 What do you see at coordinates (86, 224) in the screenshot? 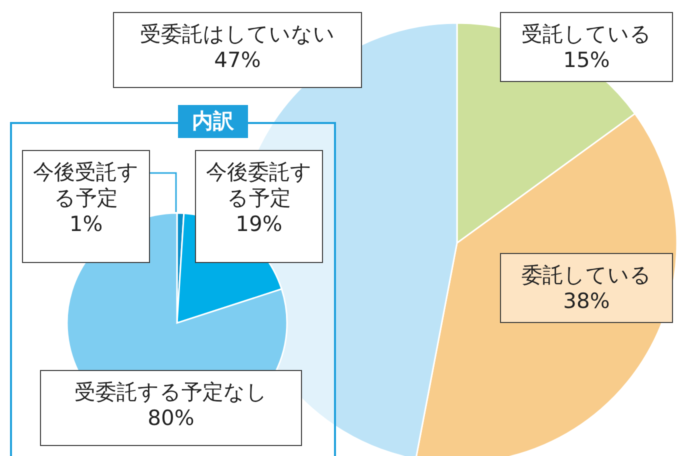
I see `data-label: 1%` at bounding box center [86, 224].